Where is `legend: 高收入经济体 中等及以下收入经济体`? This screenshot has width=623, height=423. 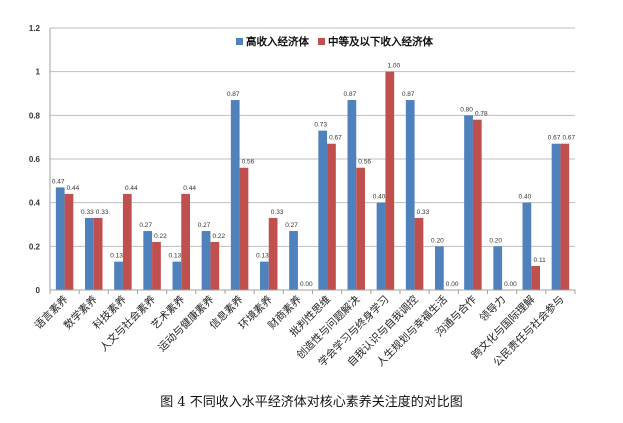
legend: 高收入经济体 中等及以下收入经济体 is located at coordinates (334, 41).